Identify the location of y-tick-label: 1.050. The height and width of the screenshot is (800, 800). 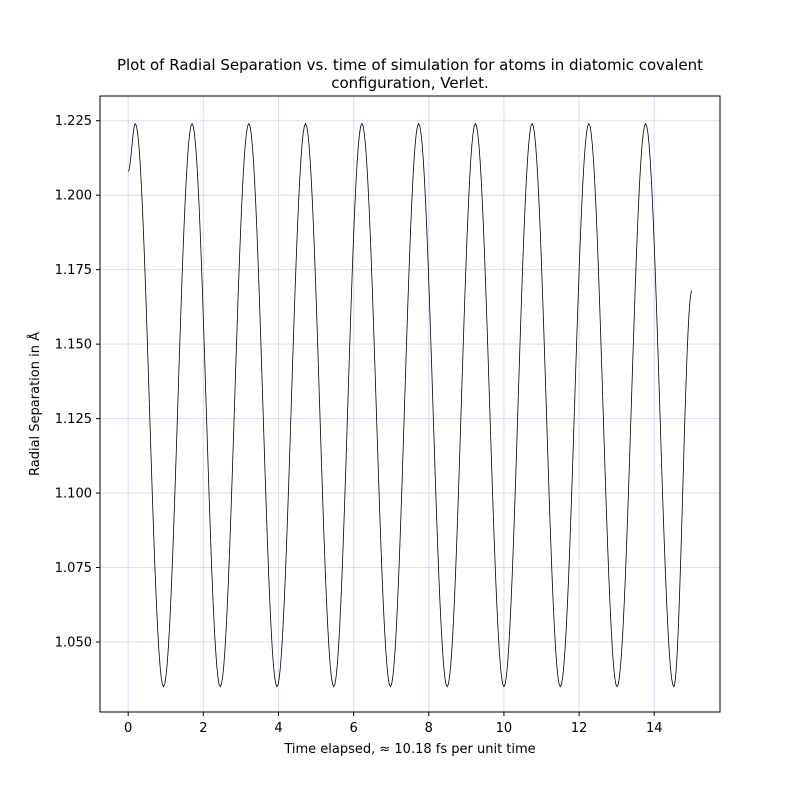
(73, 643).